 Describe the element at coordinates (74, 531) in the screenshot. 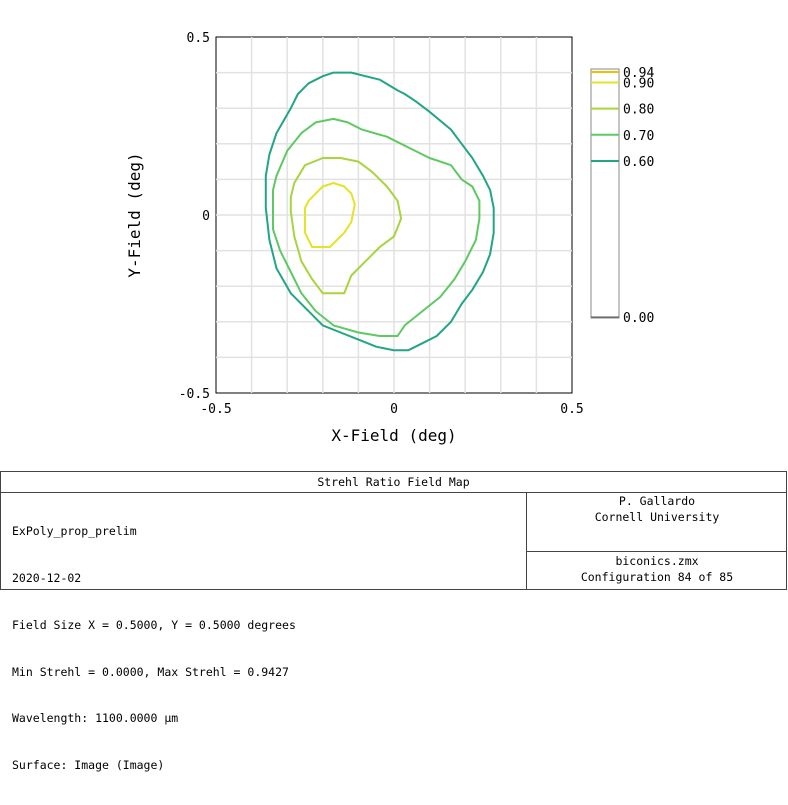

I see `info-line-lens: ExPoly_prop_prelim` at that location.